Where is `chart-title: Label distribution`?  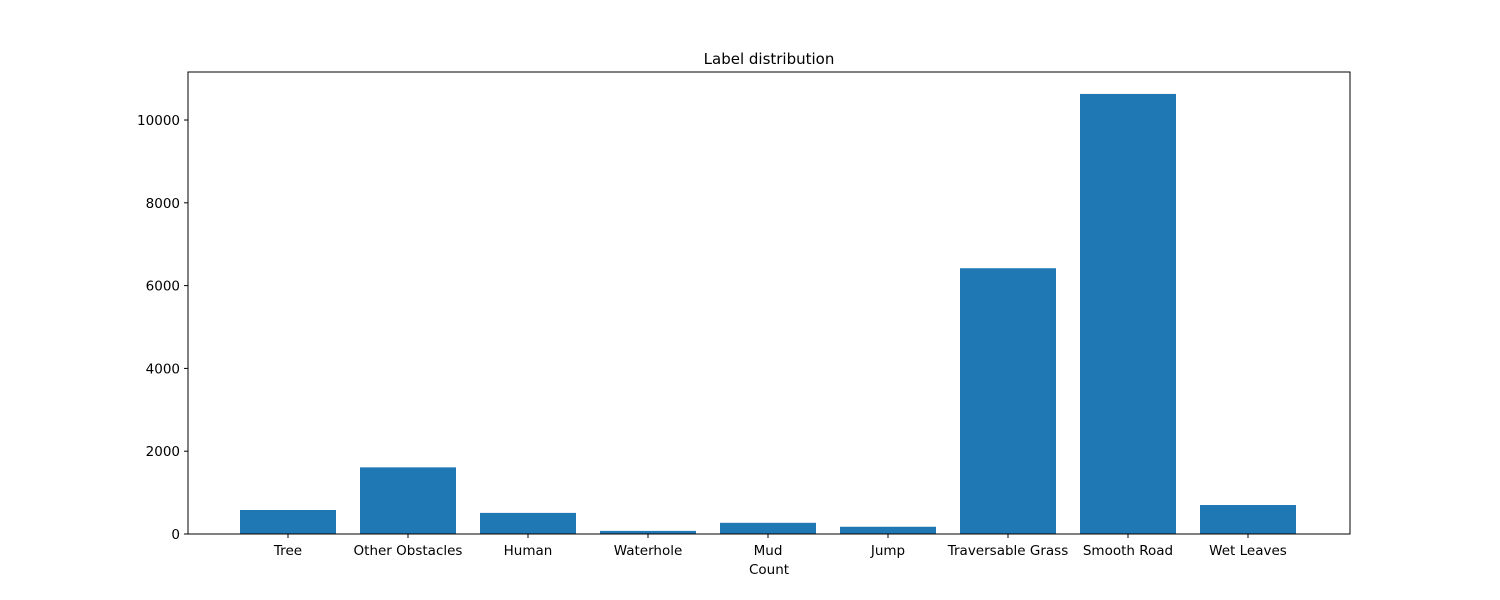 chart-title: Label distribution is located at coordinates (769, 59).